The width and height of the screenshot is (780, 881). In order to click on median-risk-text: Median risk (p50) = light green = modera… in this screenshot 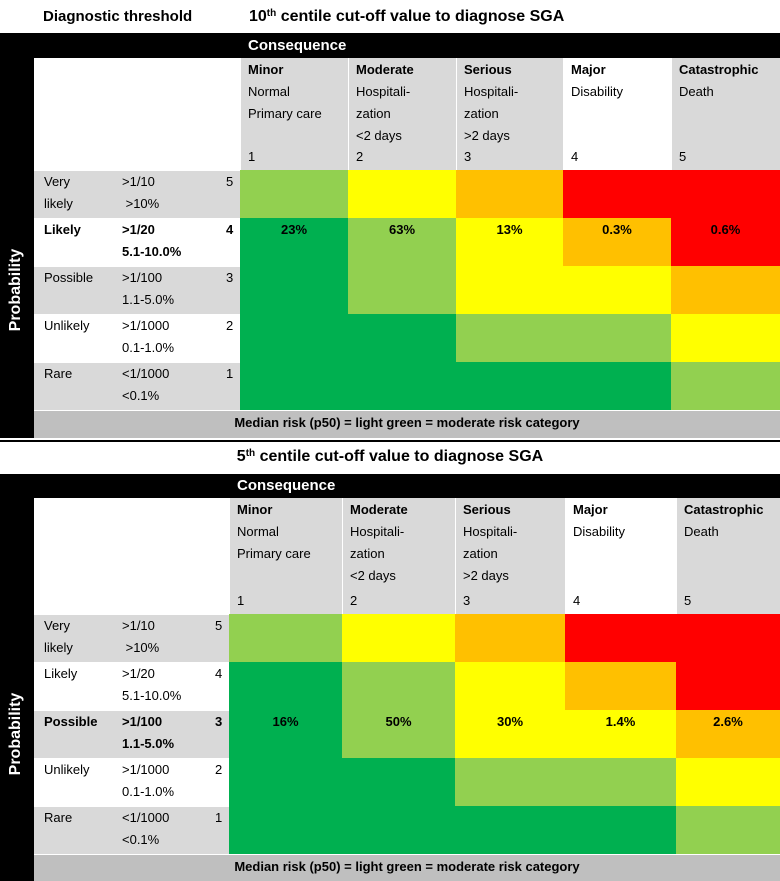, I will do `click(407, 422)`.